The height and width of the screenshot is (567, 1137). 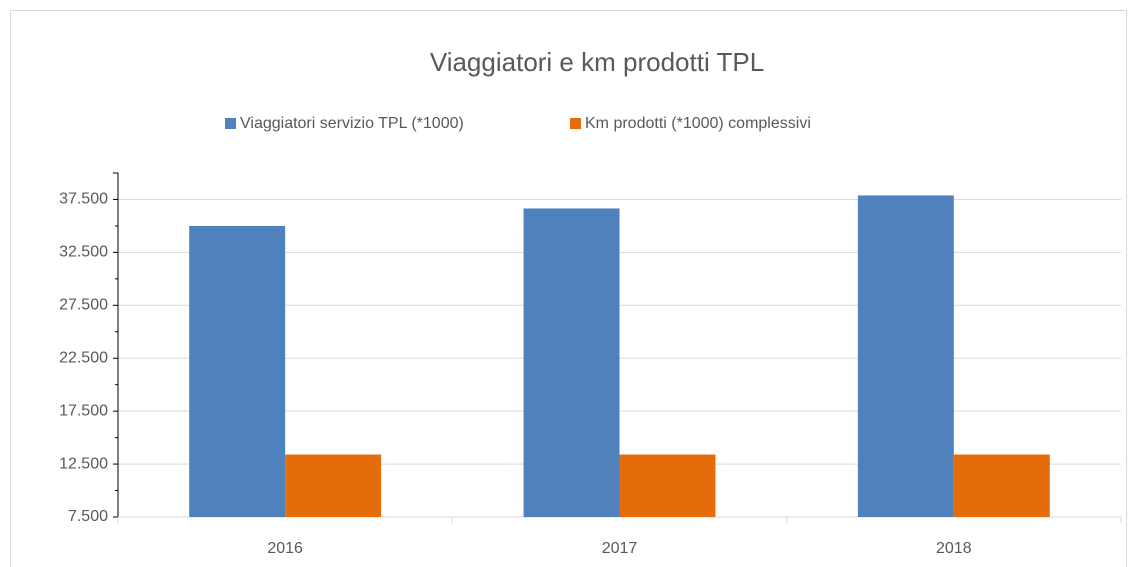 I want to click on chart-title: Viaggiatori e km prodotti TPL, so click(x=597, y=62).